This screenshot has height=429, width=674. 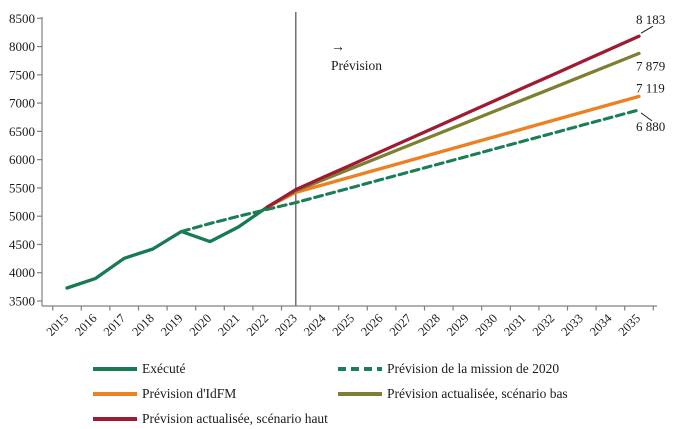 What do you see at coordinates (429, 325) in the screenshot?
I see `x-tick-label: 2028` at bounding box center [429, 325].